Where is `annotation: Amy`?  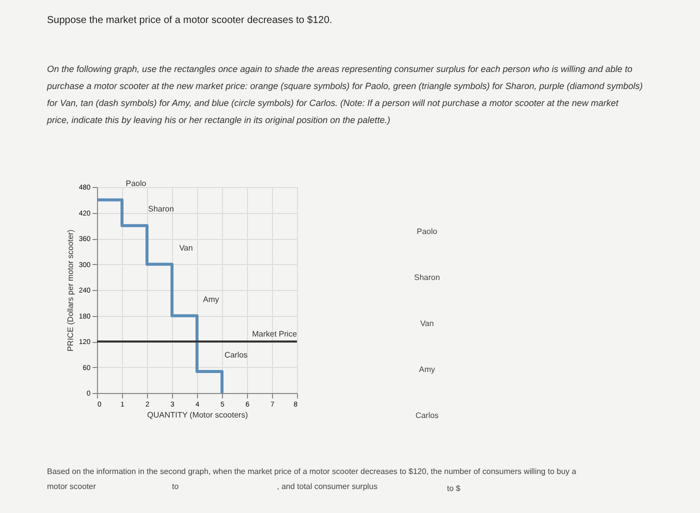
annotation: Amy is located at coordinates (211, 299).